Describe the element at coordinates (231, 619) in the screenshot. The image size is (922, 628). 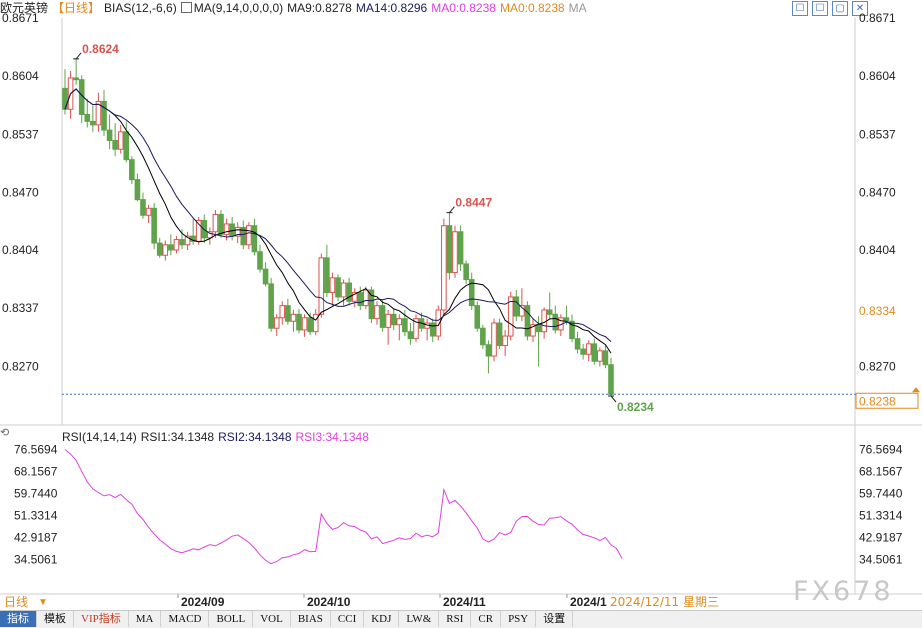
I see `tab-5: BOLL` at that location.